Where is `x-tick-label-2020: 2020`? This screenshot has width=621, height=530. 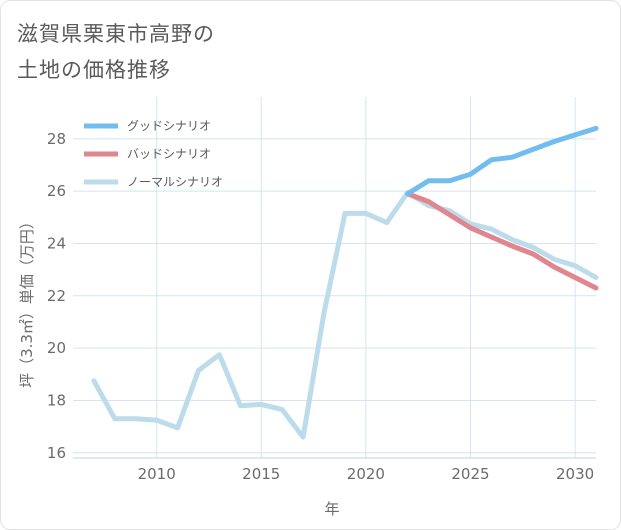 x-tick-label-2020: 2020 is located at coordinates (366, 474).